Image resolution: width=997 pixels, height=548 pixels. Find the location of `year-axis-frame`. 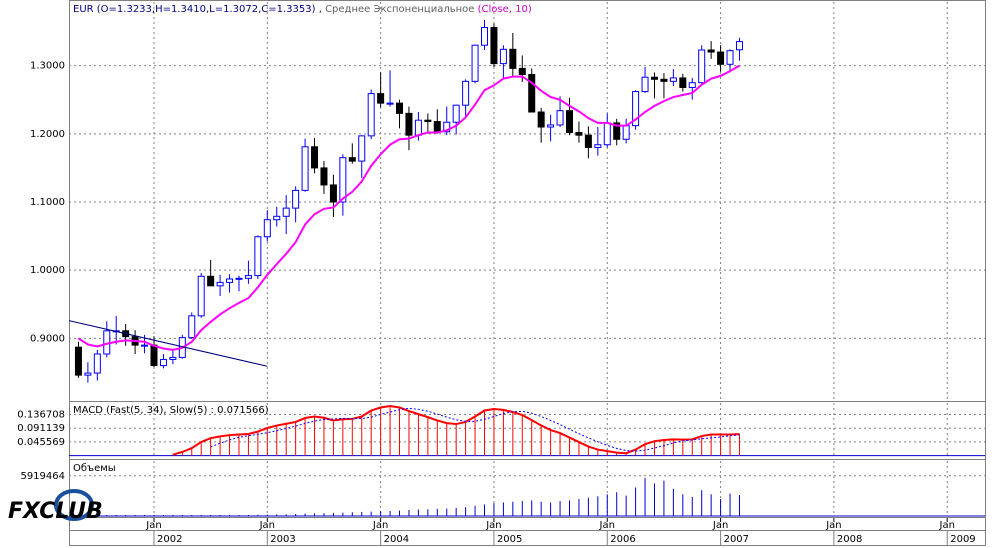

year-axis-frame is located at coordinates (527, 538).